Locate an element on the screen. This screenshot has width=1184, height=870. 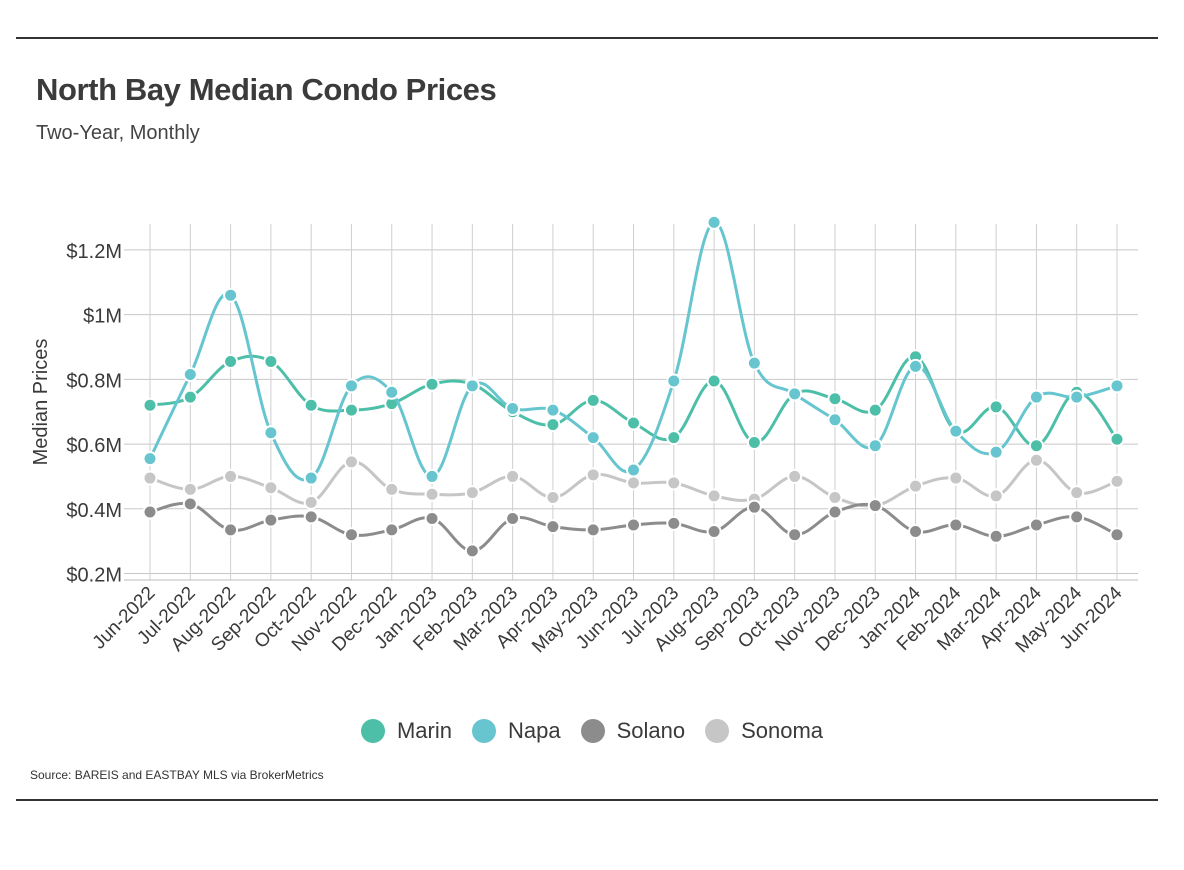
y-tick-label: $0.4M is located at coordinates (94, 511).